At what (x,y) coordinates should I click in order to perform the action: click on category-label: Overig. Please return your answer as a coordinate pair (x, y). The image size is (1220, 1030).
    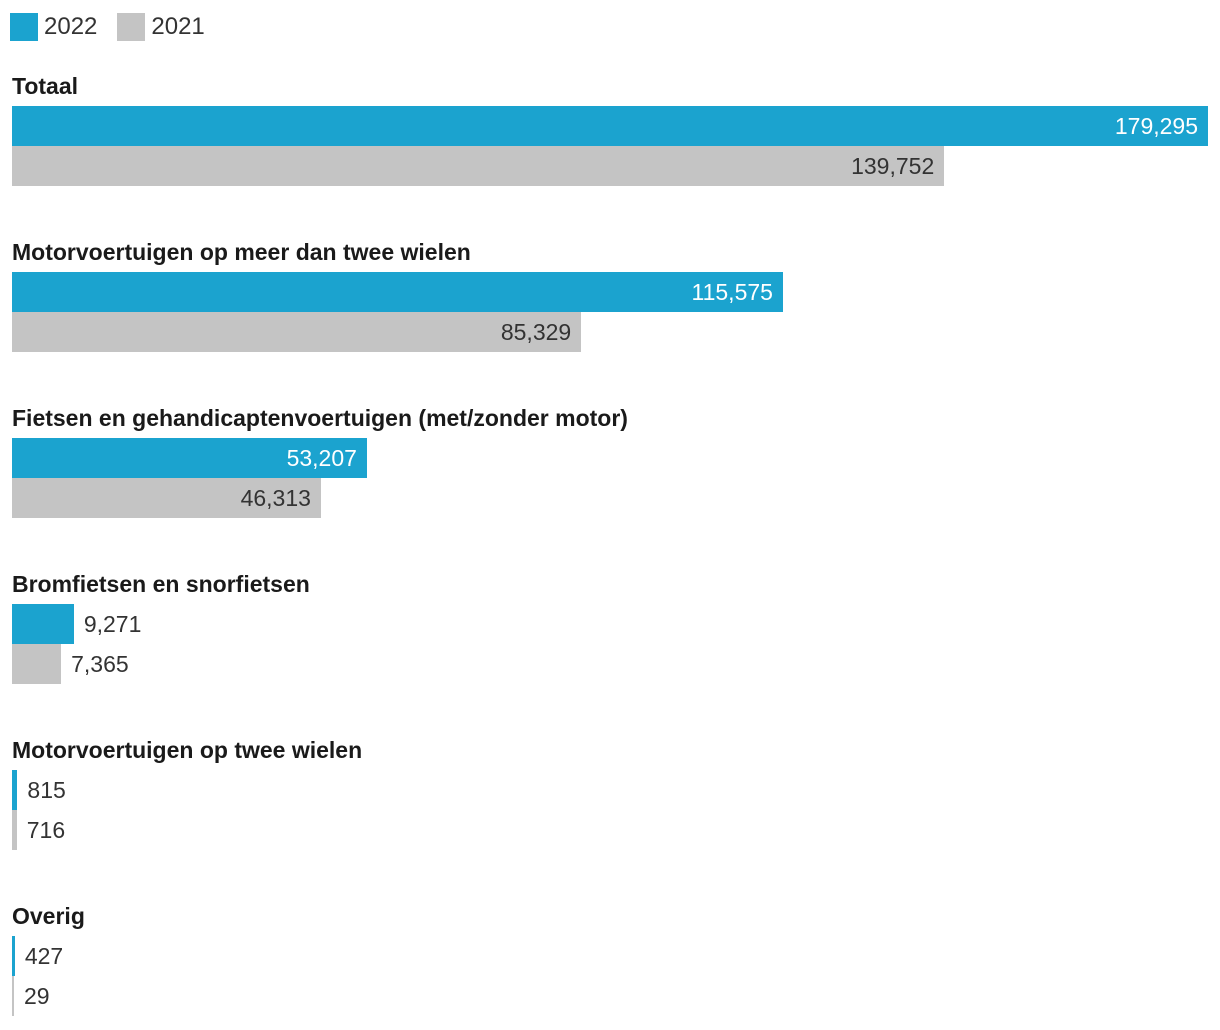
    Looking at the image, I should click on (48, 916).